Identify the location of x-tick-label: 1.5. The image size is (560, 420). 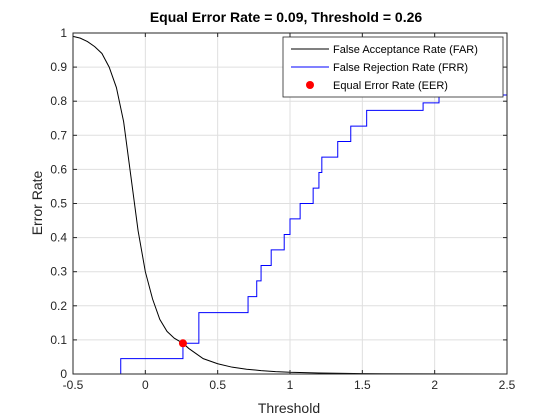
(362, 385).